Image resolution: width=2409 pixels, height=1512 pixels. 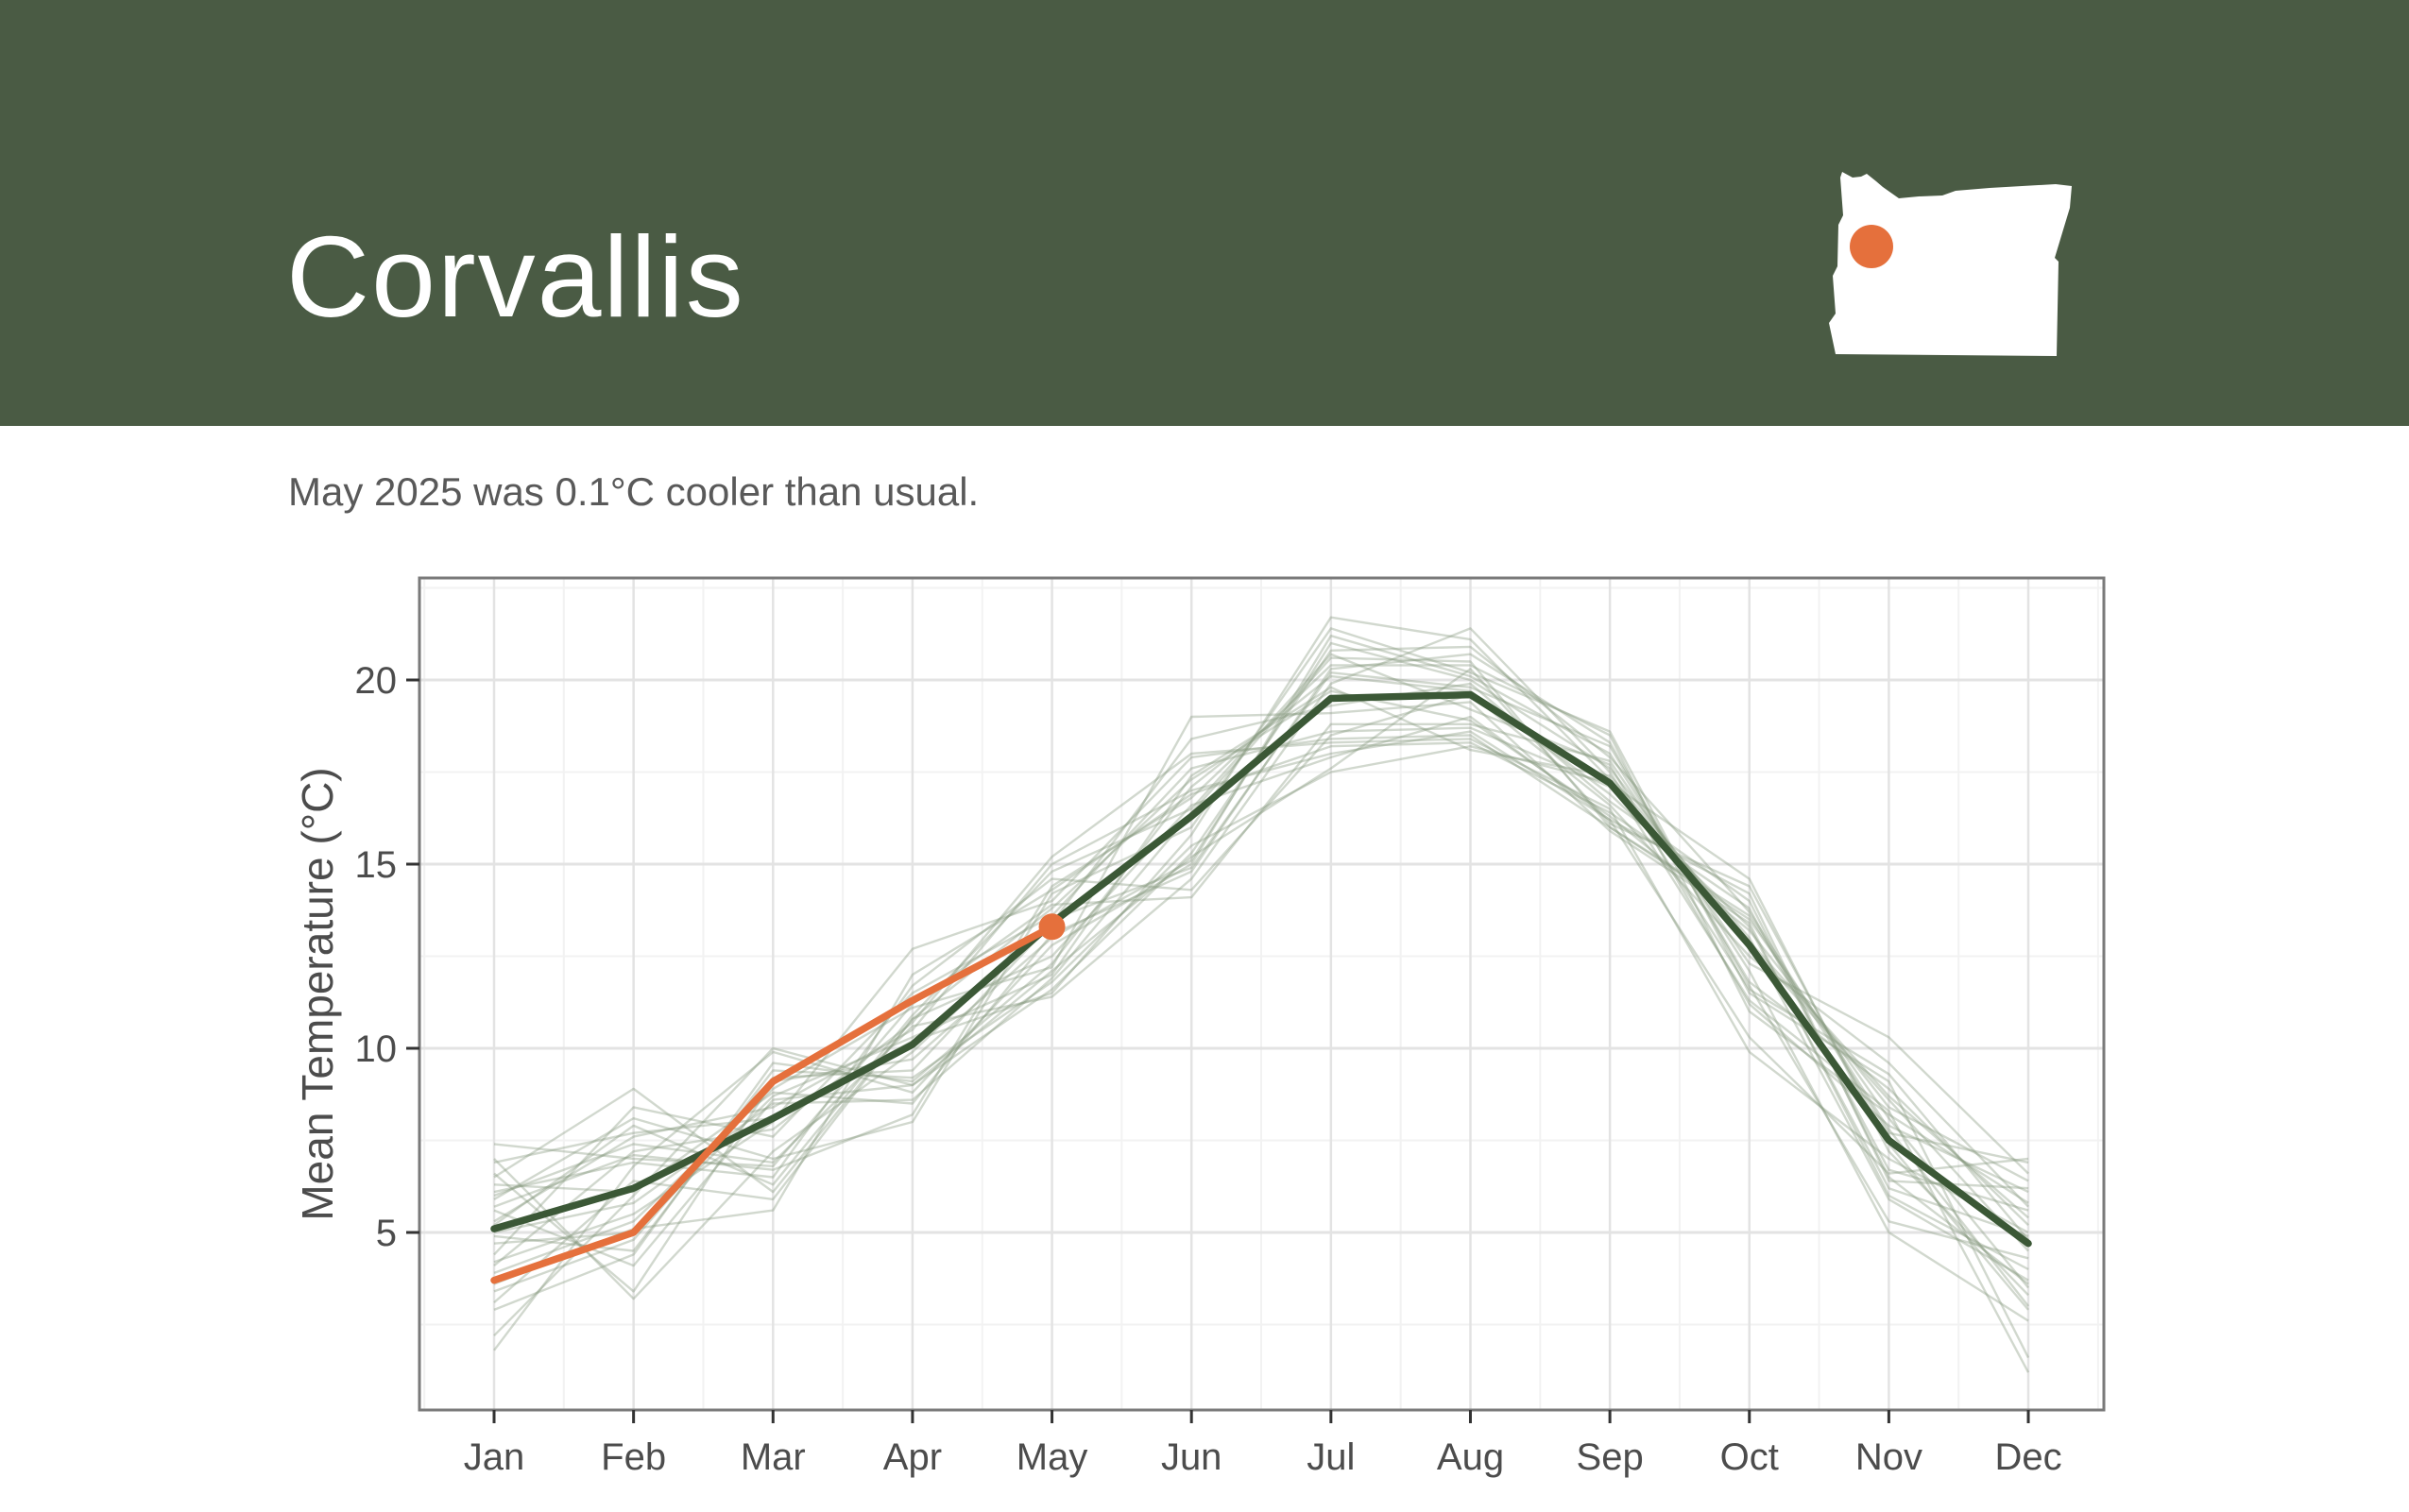 What do you see at coordinates (912, 1457) in the screenshot?
I see `x-tick-label: Apr` at bounding box center [912, 1457].